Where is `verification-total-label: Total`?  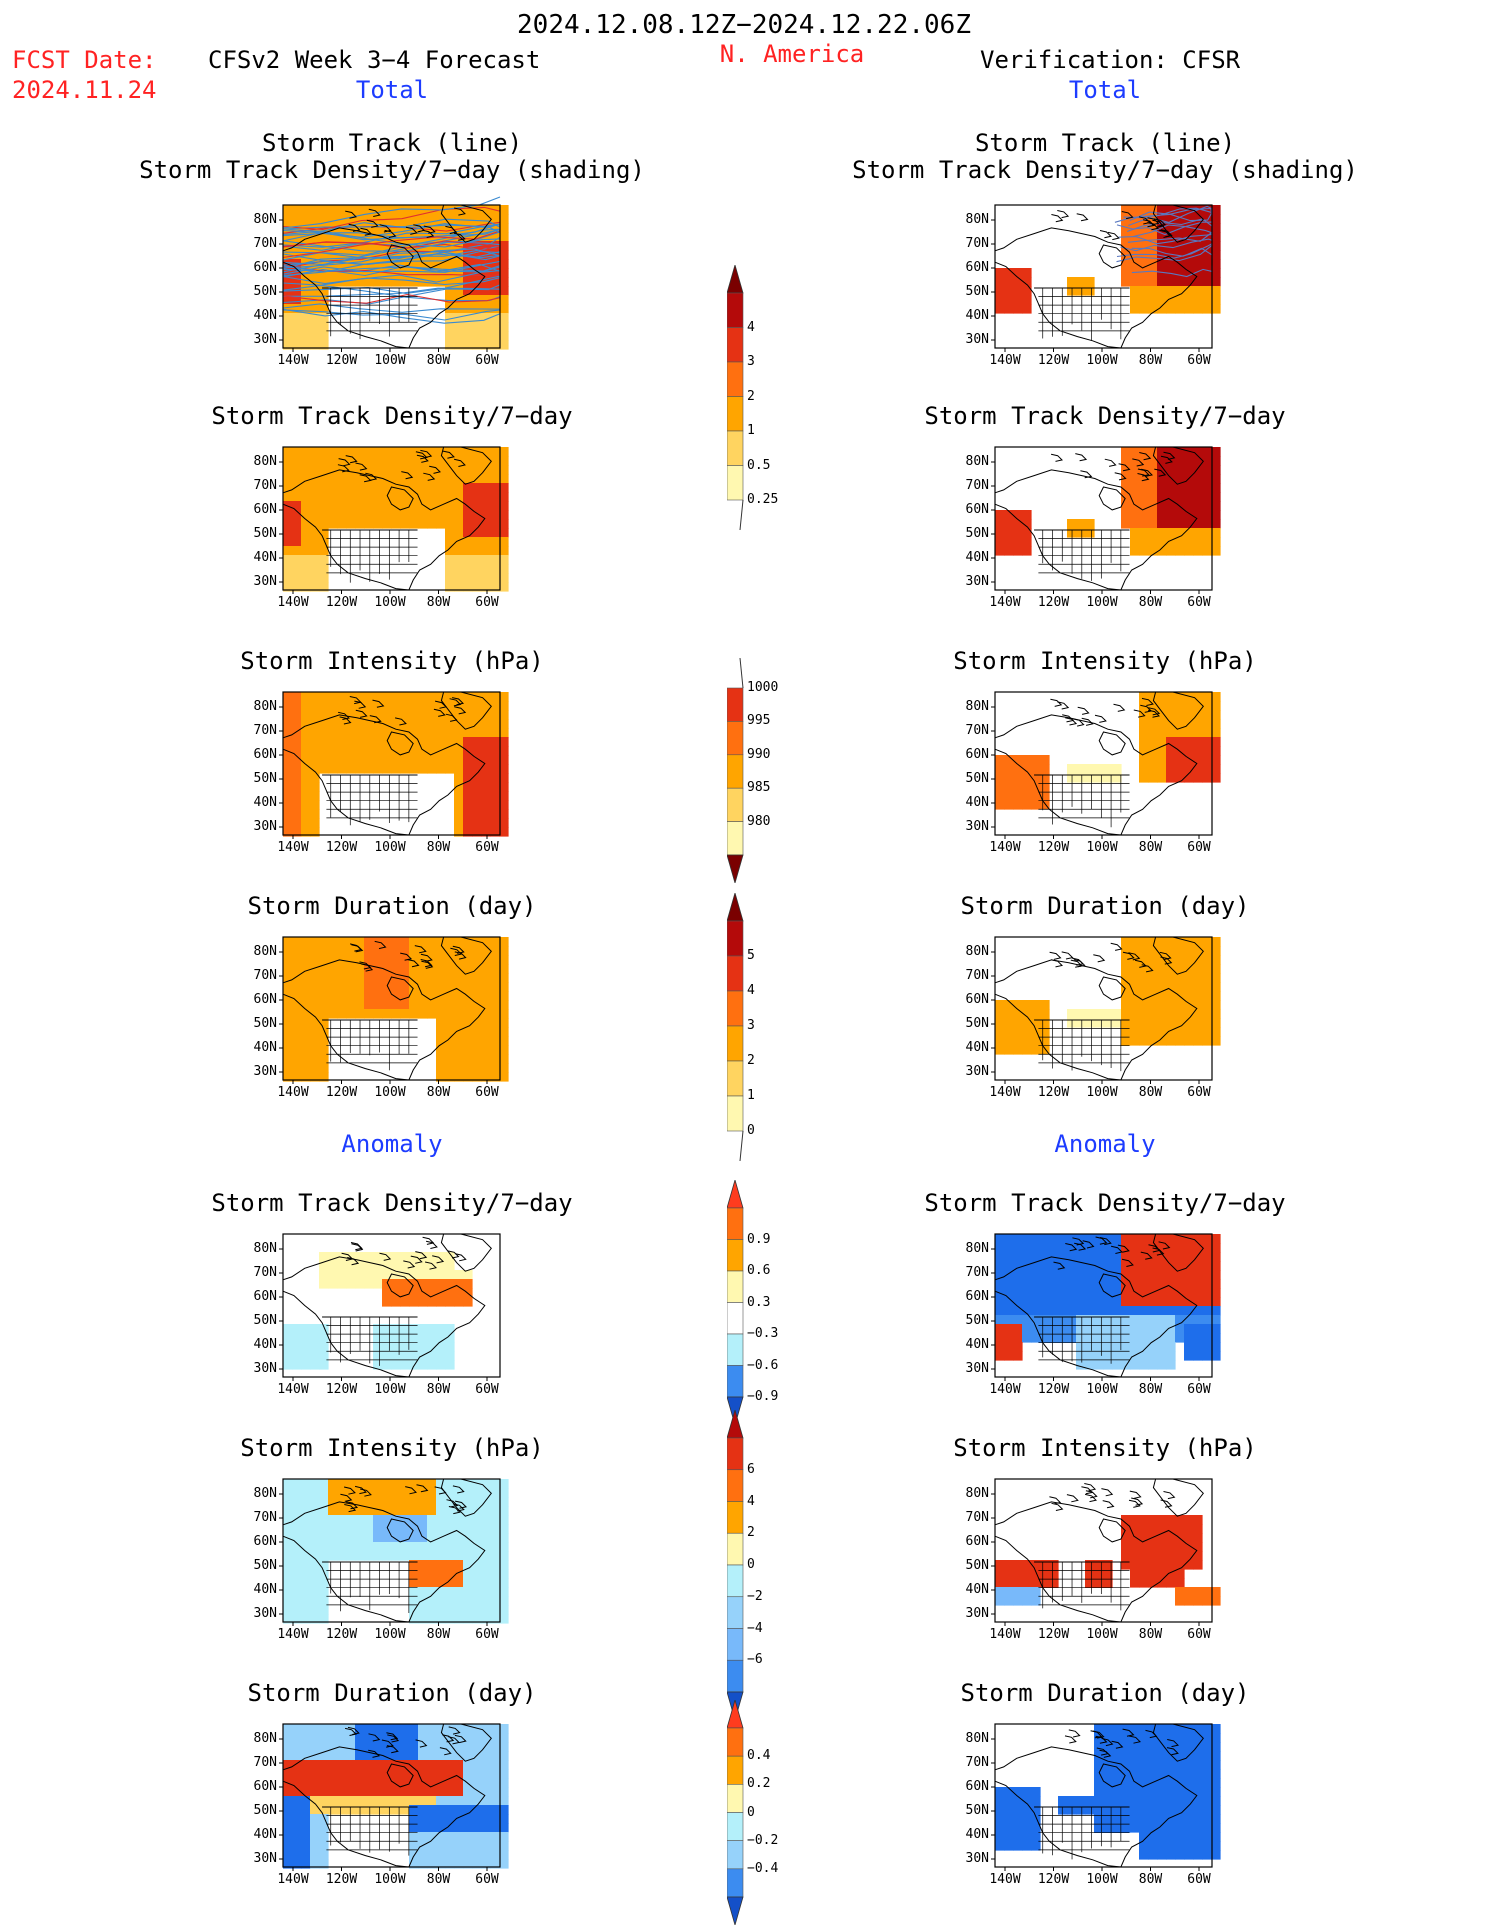 verification-total-label: Total is located at coordinates (1105, 90).